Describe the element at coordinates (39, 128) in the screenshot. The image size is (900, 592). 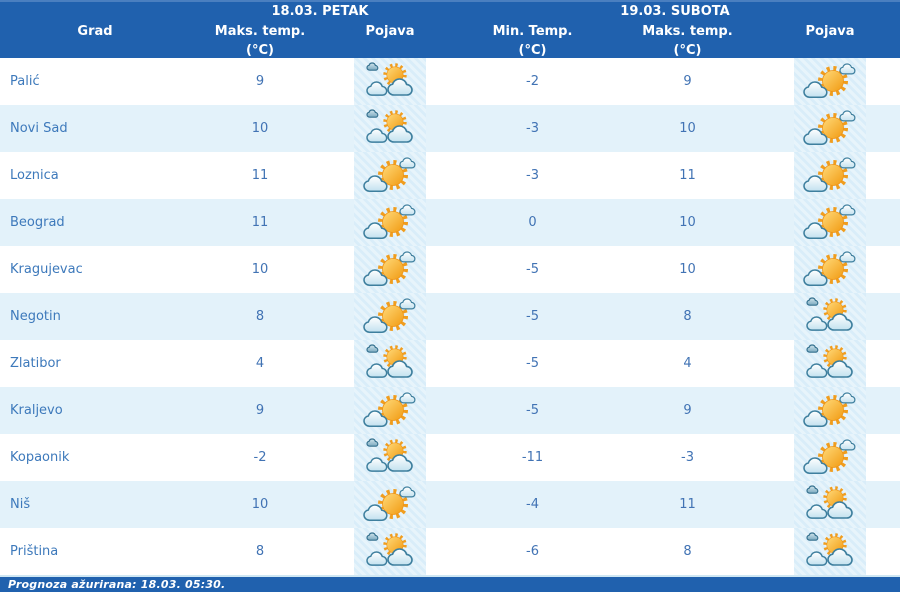
I see `city-name: Novi Sad` at that location.